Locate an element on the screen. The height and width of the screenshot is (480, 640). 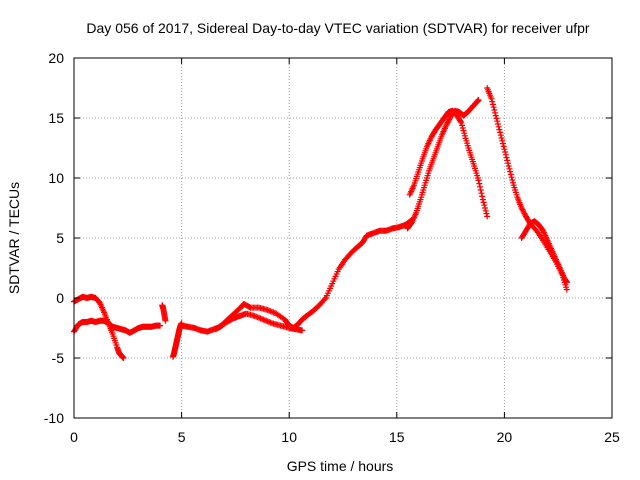
y-tick-label: 10 is located at coordinates (56, 178).